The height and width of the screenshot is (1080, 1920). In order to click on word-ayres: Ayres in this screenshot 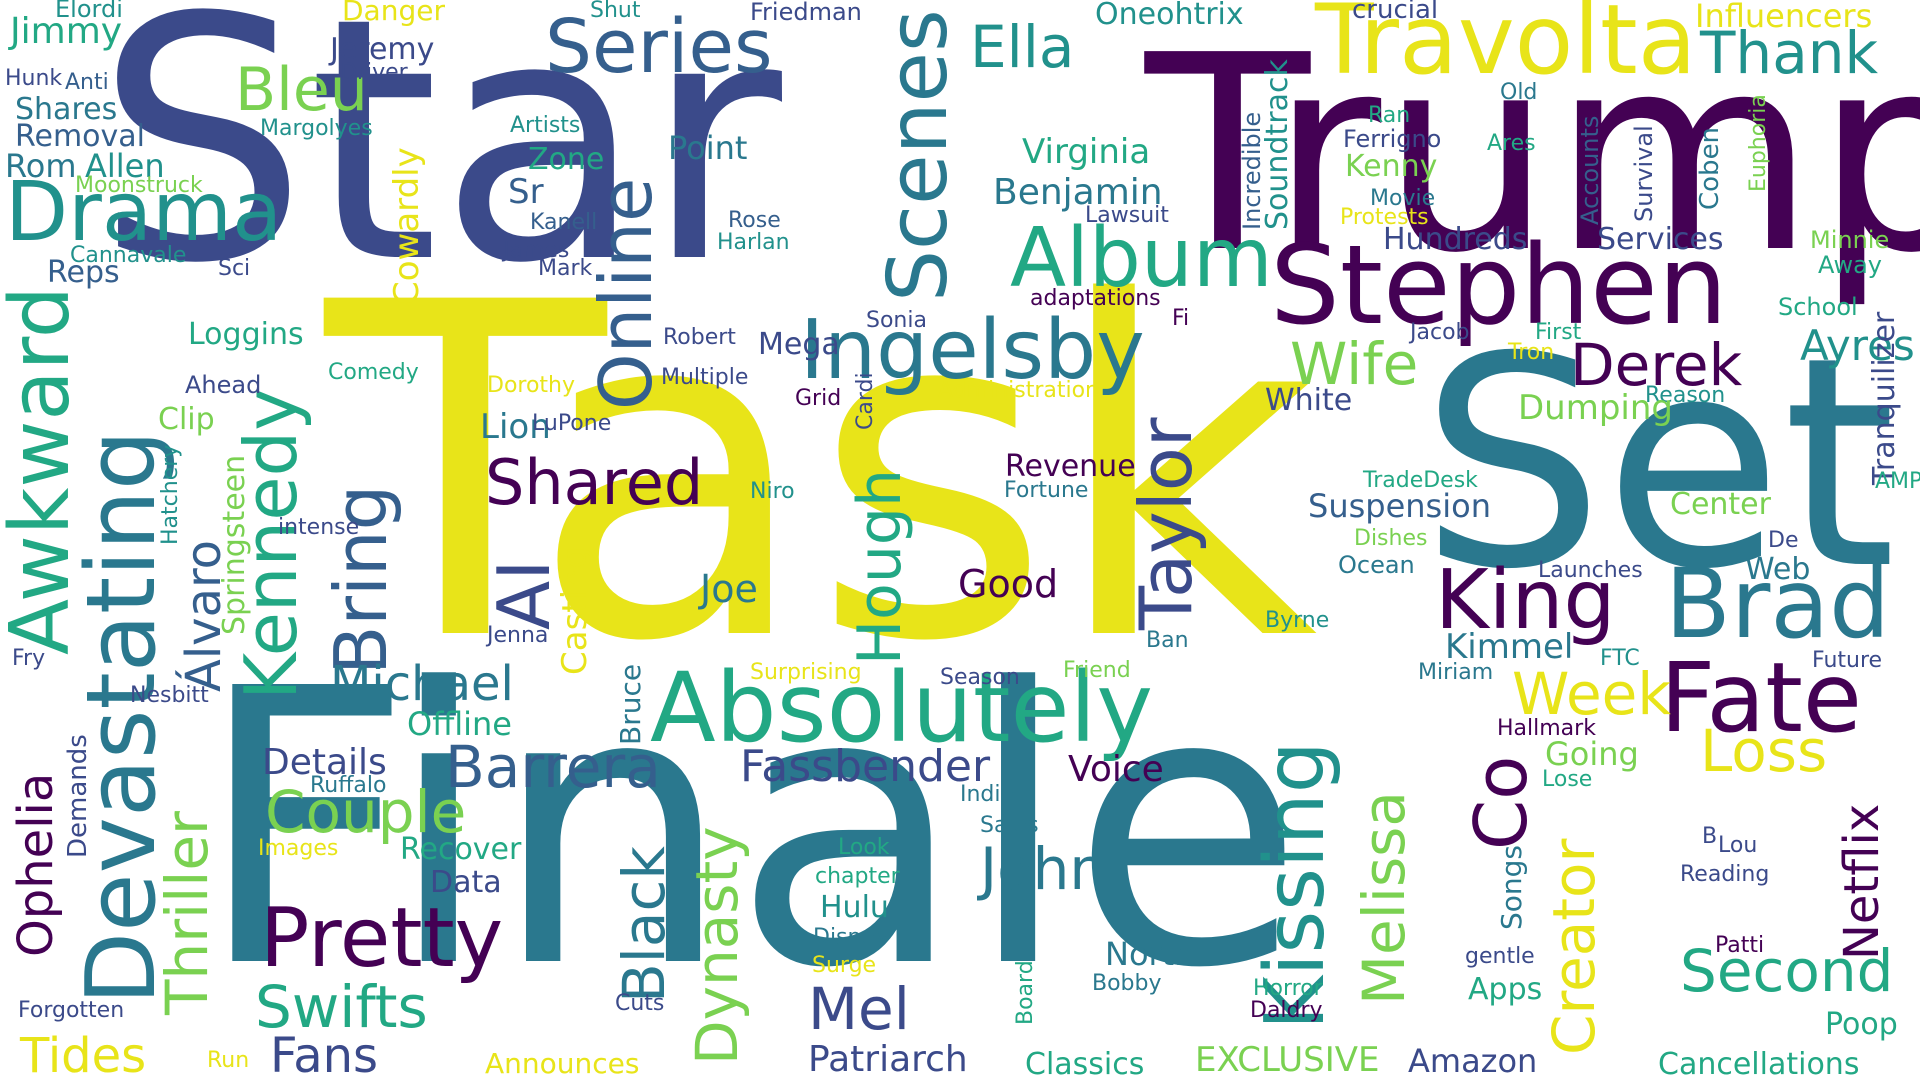, I will do `click(1857, 345)`.